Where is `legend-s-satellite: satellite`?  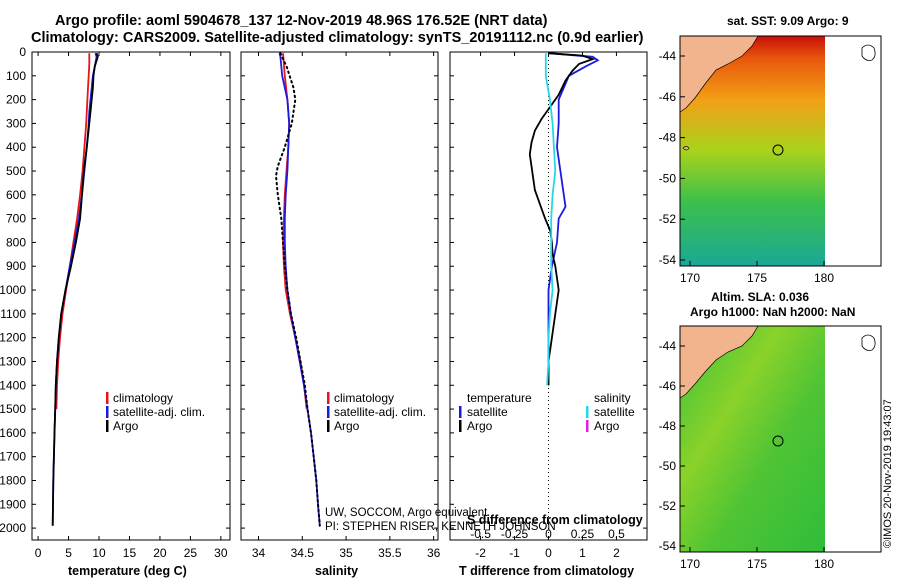 legend-s-satellite: satellite is located at coordinates (614, 412).